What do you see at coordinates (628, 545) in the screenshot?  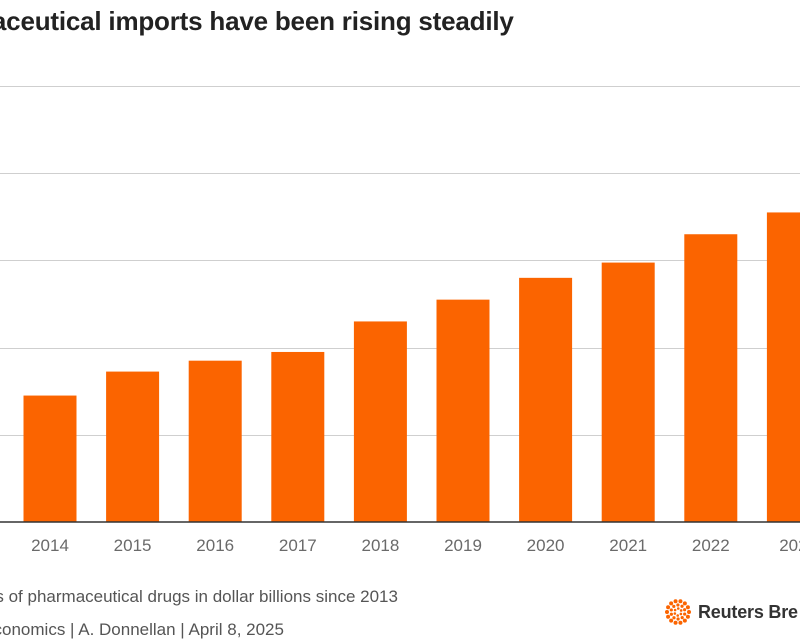 I see `x-tick-label-2021: 2021` at bounding box center [628, 545].